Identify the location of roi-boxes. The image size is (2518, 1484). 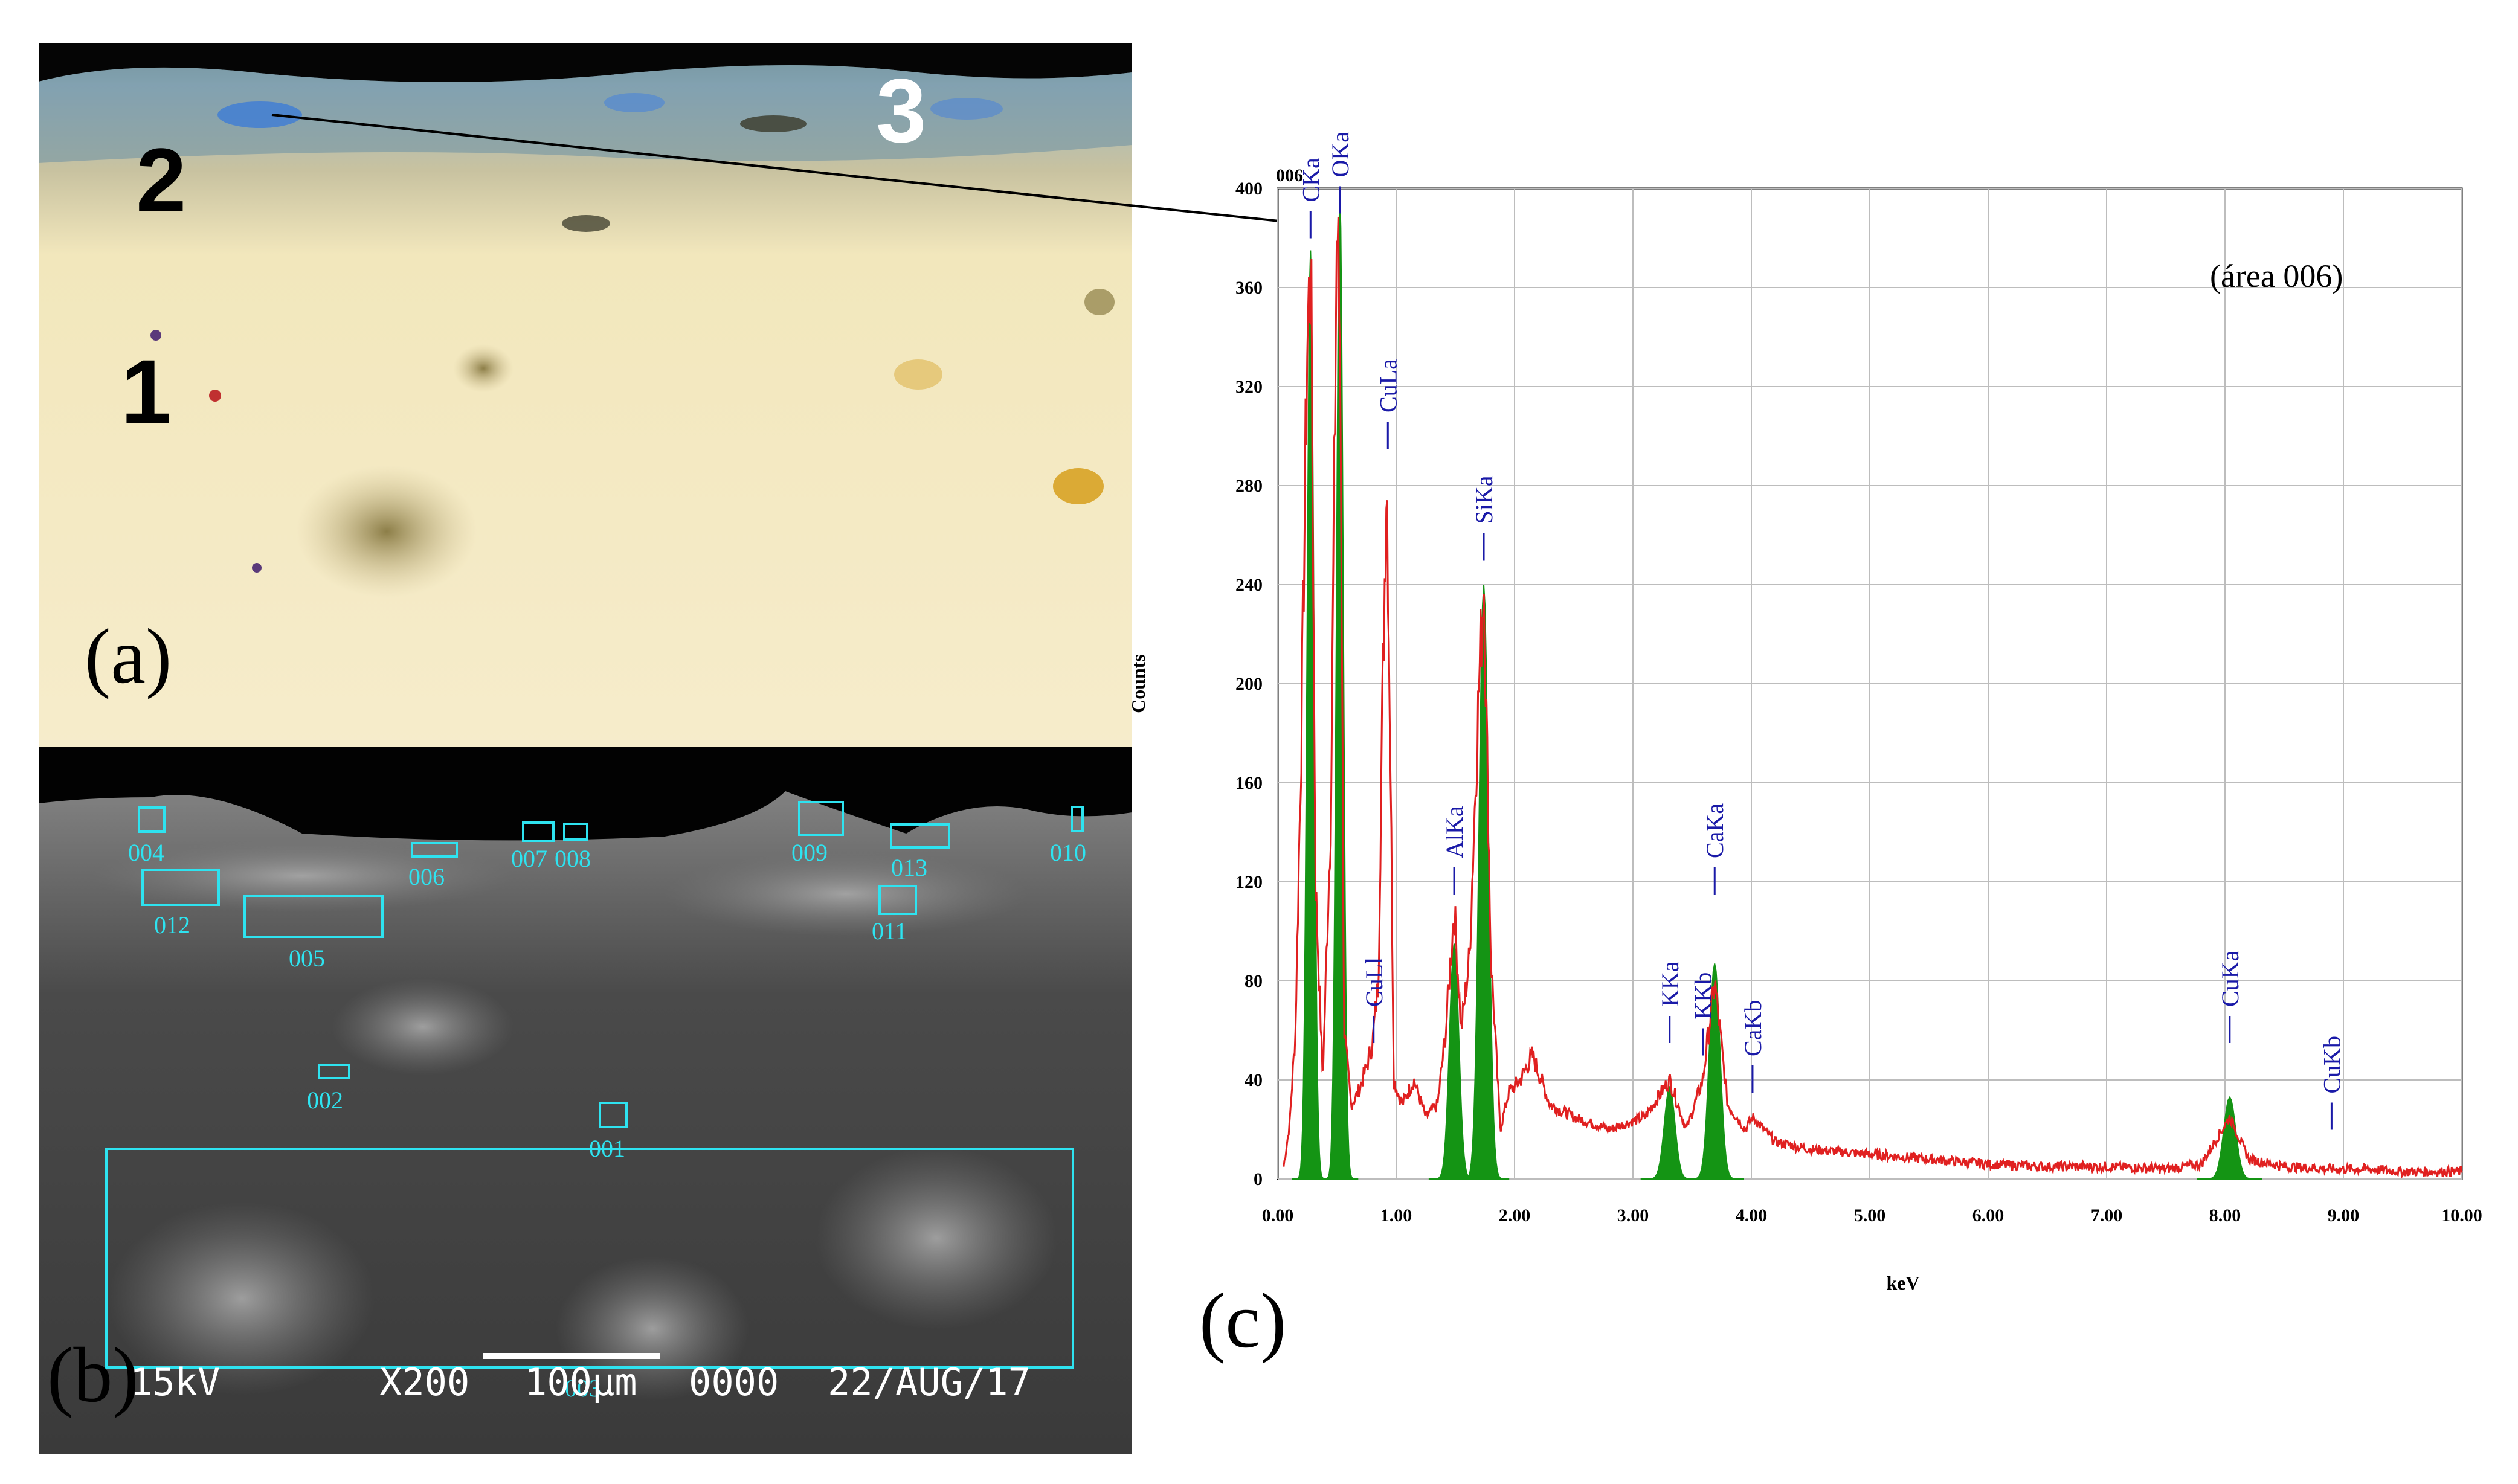
(594, 1085).